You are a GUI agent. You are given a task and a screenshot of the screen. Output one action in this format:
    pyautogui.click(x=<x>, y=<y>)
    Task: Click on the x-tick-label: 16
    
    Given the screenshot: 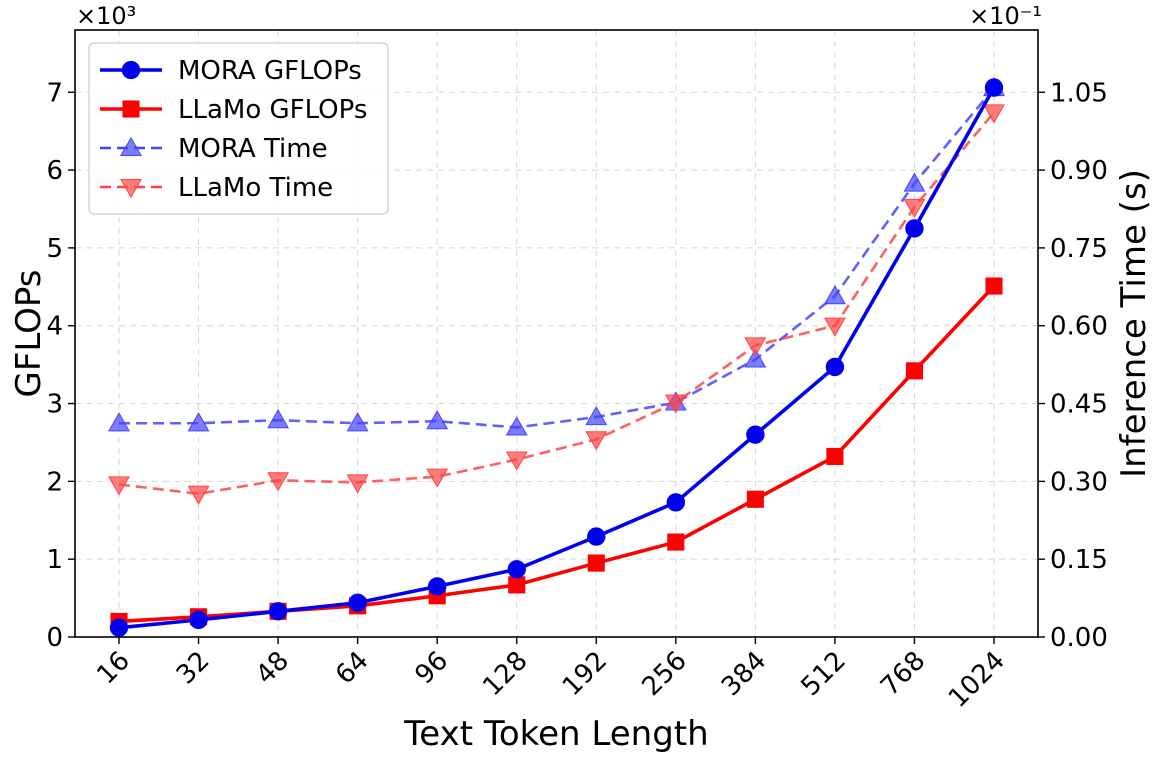 What is the action you would take?
    pyautogui.click(x=113, y=668)
    